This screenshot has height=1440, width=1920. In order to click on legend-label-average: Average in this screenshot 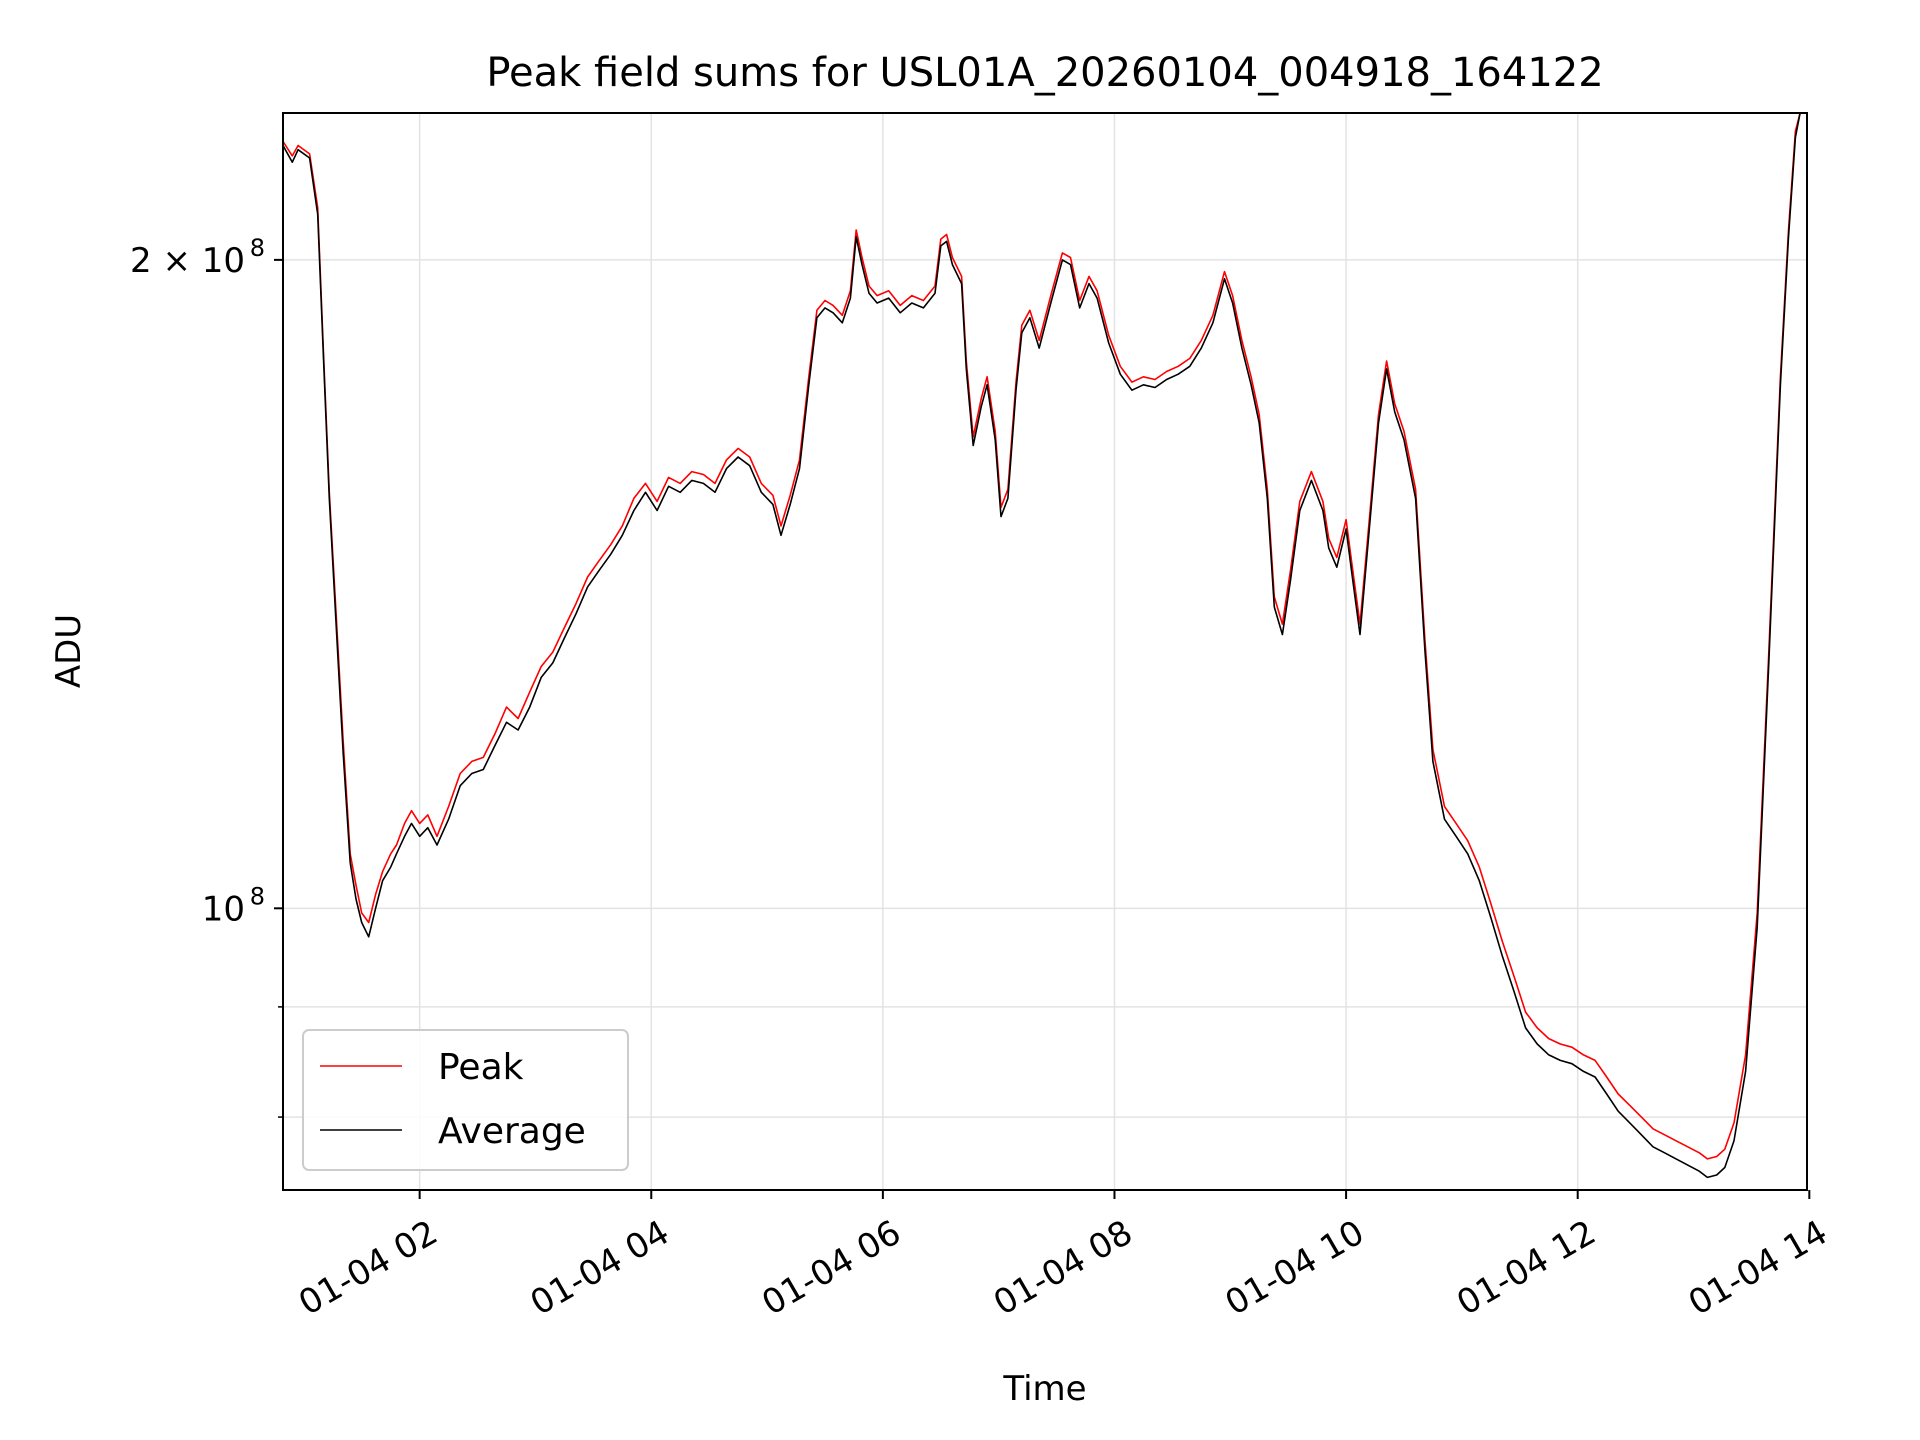, I will do `click(512, 1131)`.